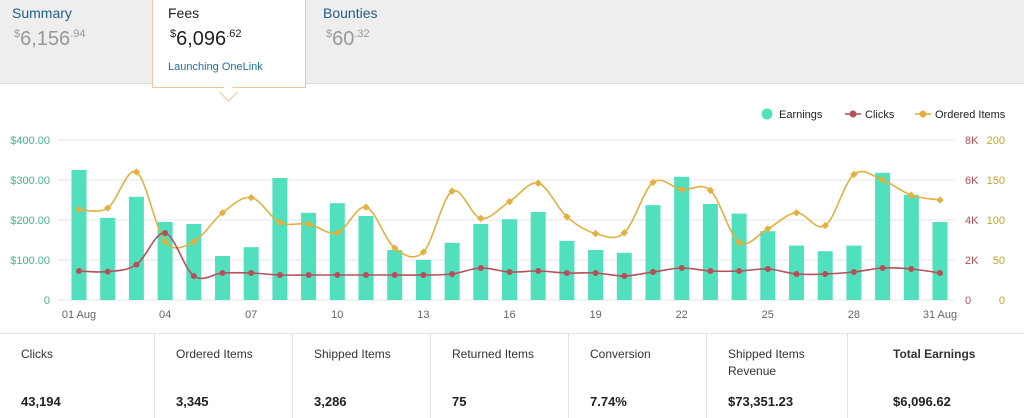 Image resolution: width=1024 pixels, height=418 pixels. What do you see at coordinates (682, 315) in the screenshot?
I see `x-tick-label: 22` at bounding box center [682, 315].